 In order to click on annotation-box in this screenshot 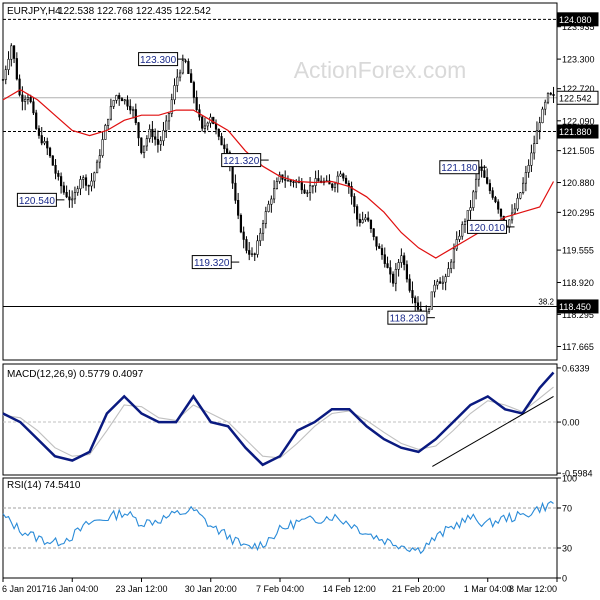, I will do `click(459, 167)`.